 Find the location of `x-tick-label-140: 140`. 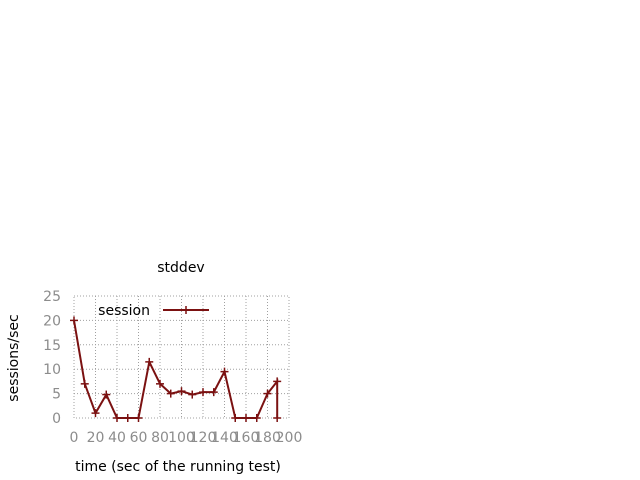

x-tick-label-140: 140 is located at coordinates (224, 438).